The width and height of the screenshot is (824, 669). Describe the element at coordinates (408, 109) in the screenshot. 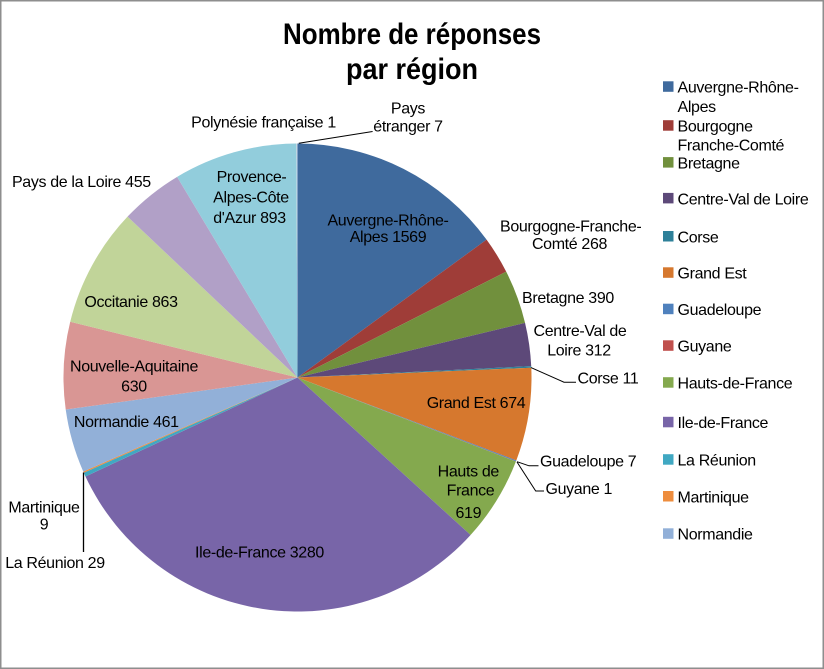

I see `svg-text: Pays` at that location.